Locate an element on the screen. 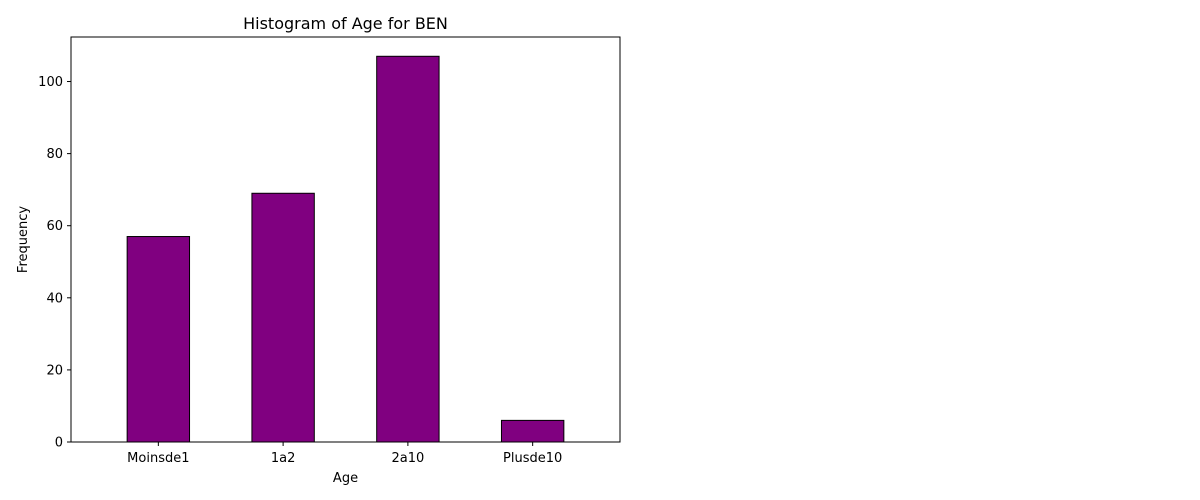  x-axis-ticks: Moinsde1 1a2 2a10 Plusde10 is located at coordinates (344, 454).